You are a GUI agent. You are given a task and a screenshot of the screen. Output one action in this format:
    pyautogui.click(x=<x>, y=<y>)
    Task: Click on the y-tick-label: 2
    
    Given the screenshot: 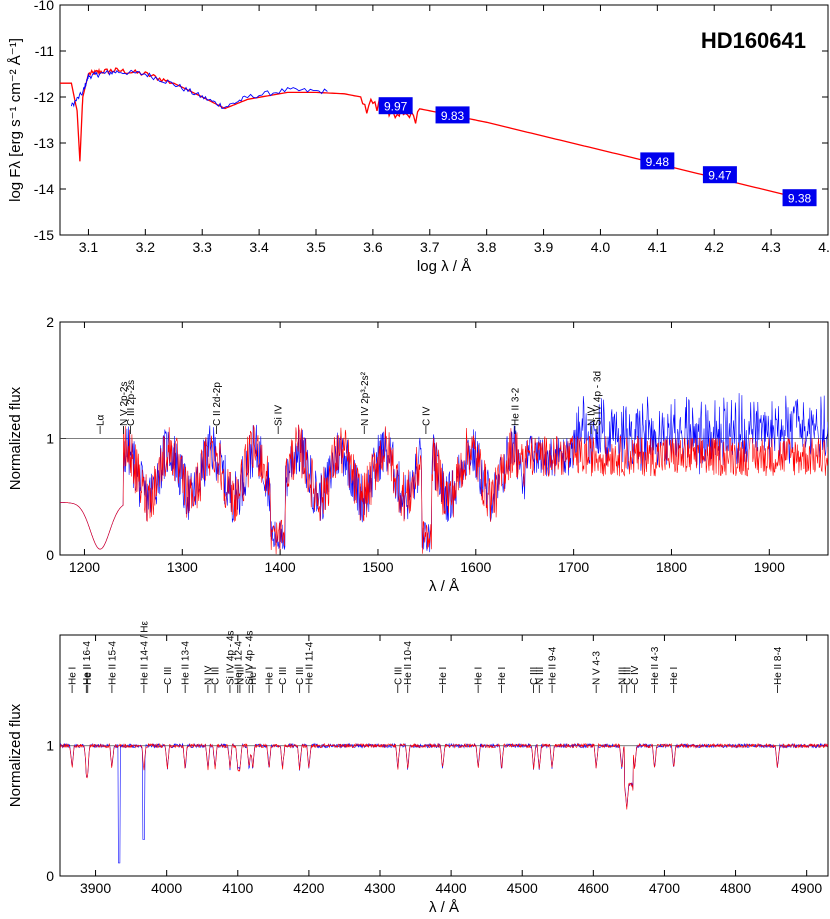 What is the action you would take?
    pyautogui.click(x=50, y=322)
    